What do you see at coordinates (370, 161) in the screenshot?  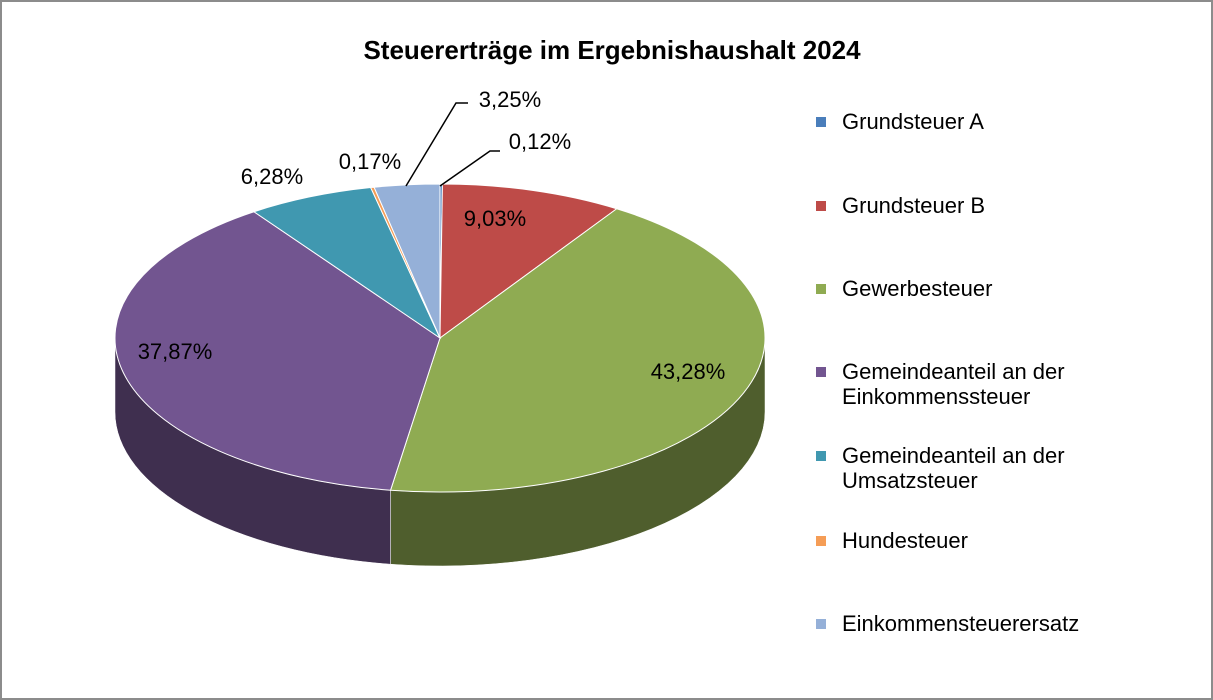 I see `data-label: 0,17%` at bounding box center [370, 161].